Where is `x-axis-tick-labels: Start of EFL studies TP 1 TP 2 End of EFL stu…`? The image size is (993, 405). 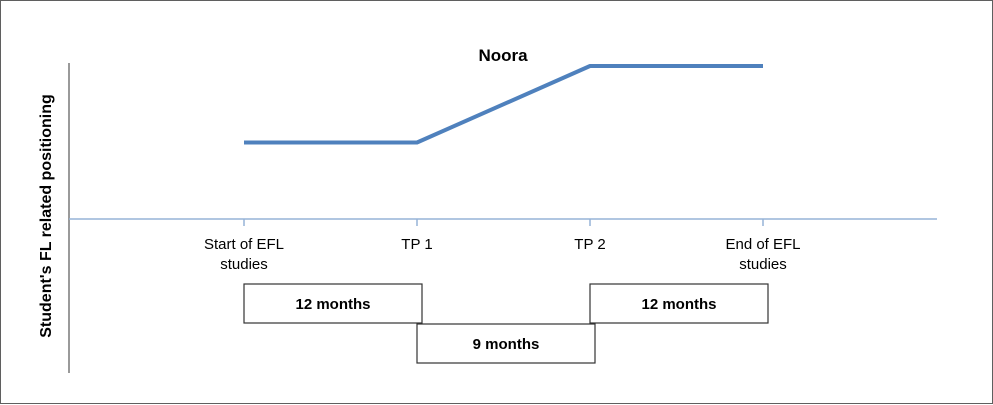
x-axis-tick-labels: Start of EFL studies TP 1 TP 2 End of EFL stu… is located at coordinates (502, 254).